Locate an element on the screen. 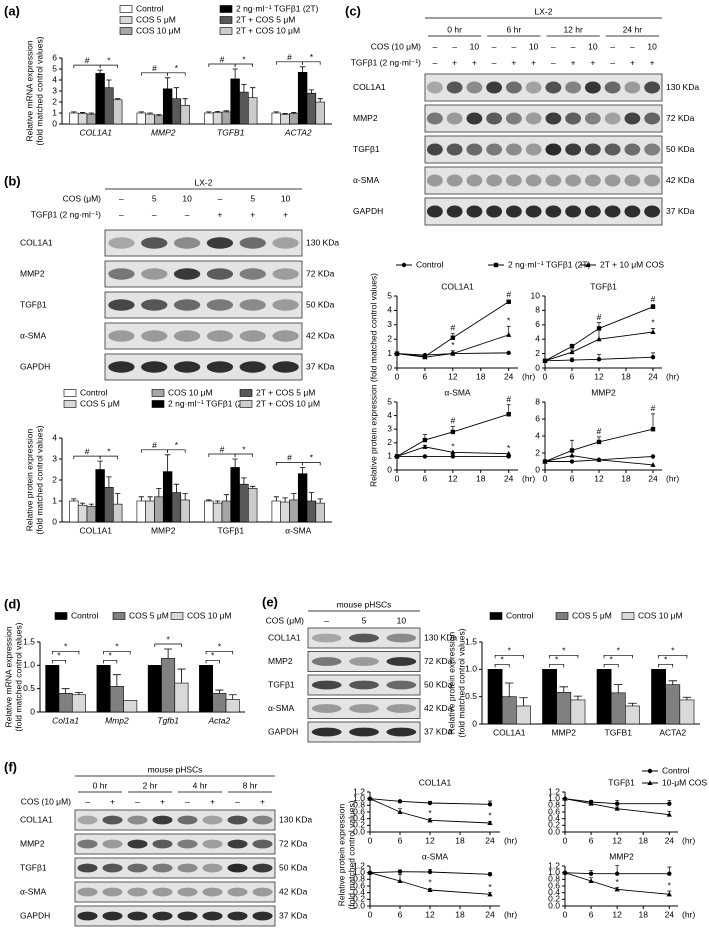 The image size is (709, 932). significance-label: # is located at coordinates (87, 451).